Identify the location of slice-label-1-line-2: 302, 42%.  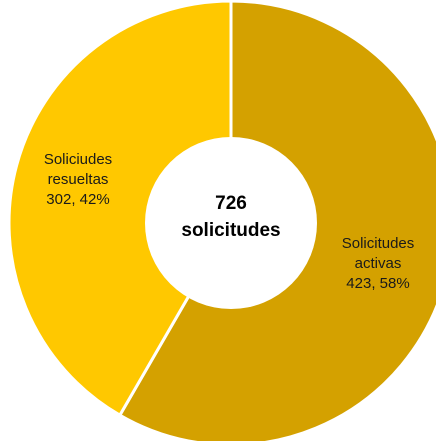
(77, 199).